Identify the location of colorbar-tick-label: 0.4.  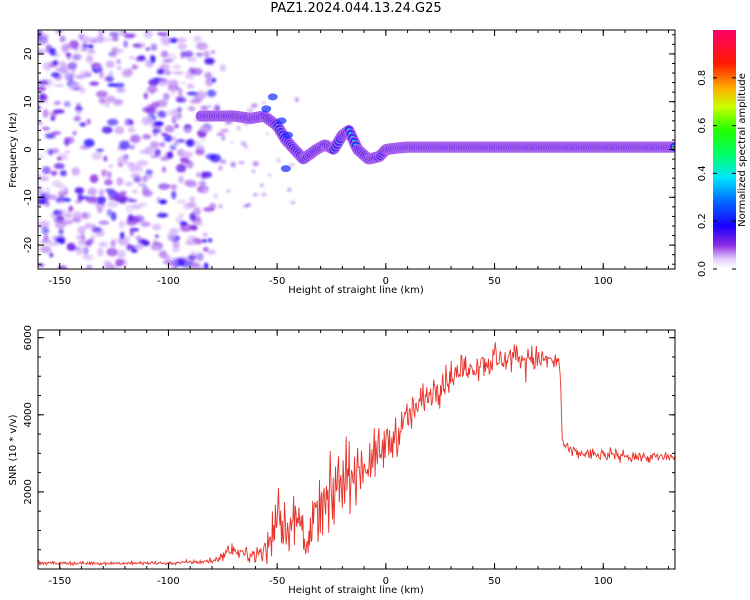
(702, 173).